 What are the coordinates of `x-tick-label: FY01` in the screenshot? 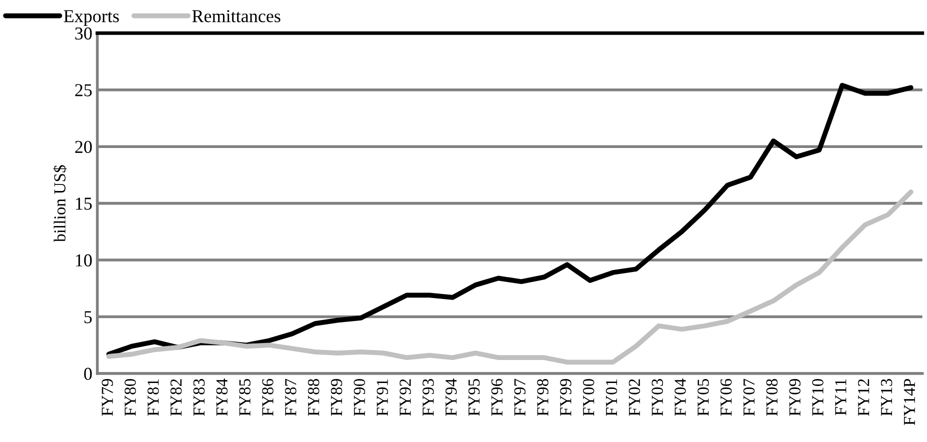 It's located at (612, 397).